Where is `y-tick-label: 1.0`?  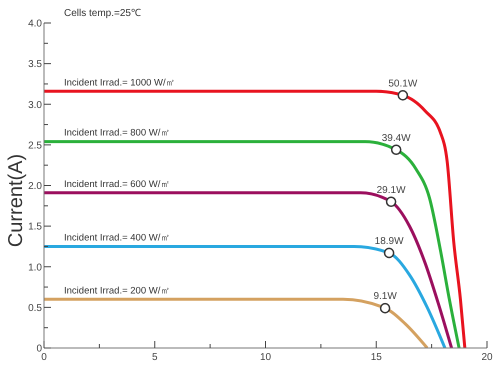 y-tick-label: 1.0 is located at coordinates (35, 268).